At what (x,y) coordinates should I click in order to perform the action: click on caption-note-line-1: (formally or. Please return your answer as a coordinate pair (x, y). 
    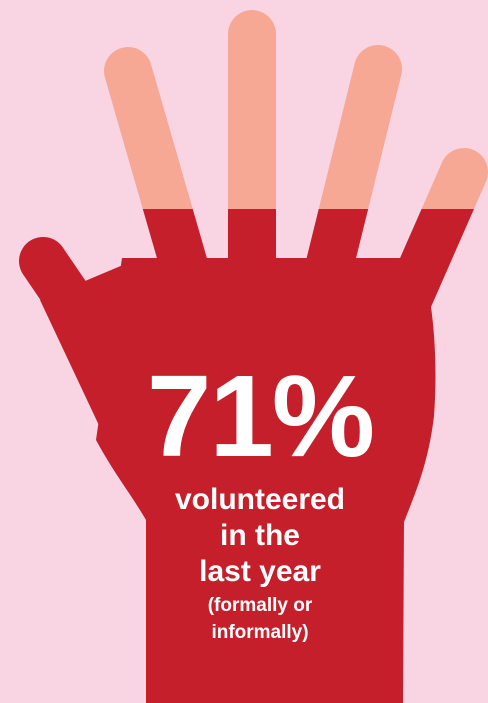
    Looking at the image, I should click on (260, 605).